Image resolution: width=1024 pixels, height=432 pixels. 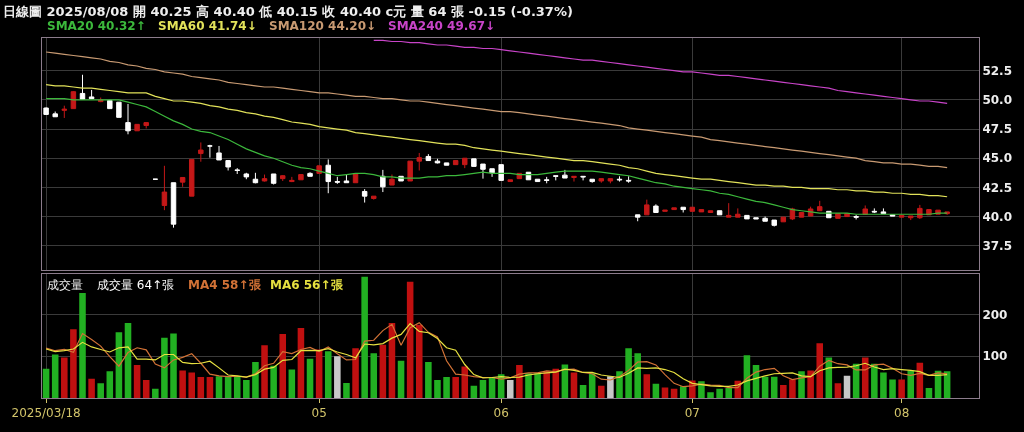 I want to click on series-label: SMA240 49.67↓, so click(x=442, y=26).